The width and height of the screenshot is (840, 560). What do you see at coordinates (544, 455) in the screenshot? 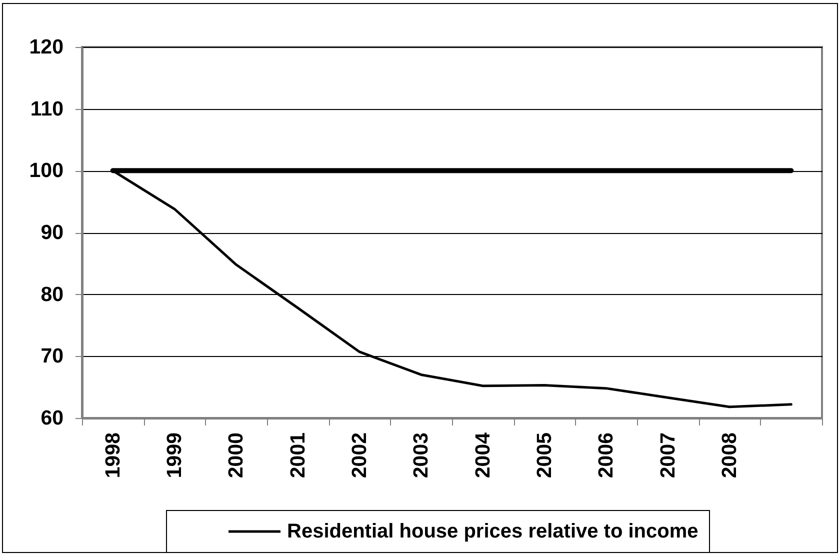
I see `x-tick-label: 2005` at bounding box center [544, 455].